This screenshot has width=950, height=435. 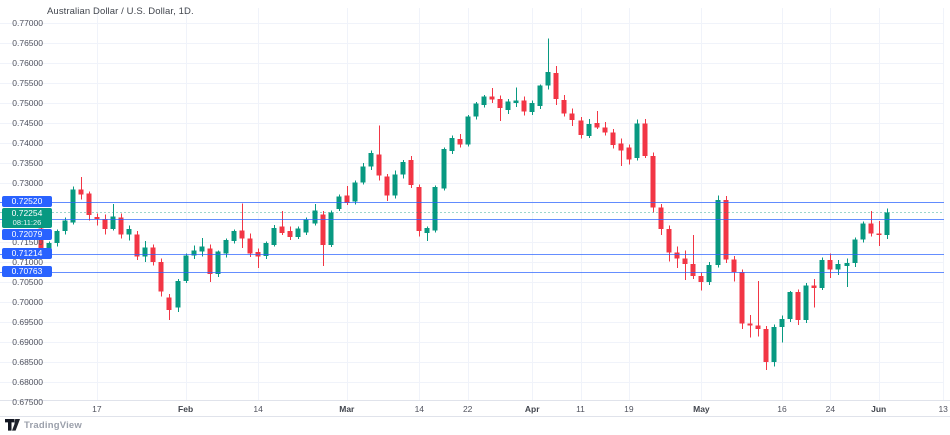 I want to click on time-axis-tick: 13, so click(x=943, y=409).